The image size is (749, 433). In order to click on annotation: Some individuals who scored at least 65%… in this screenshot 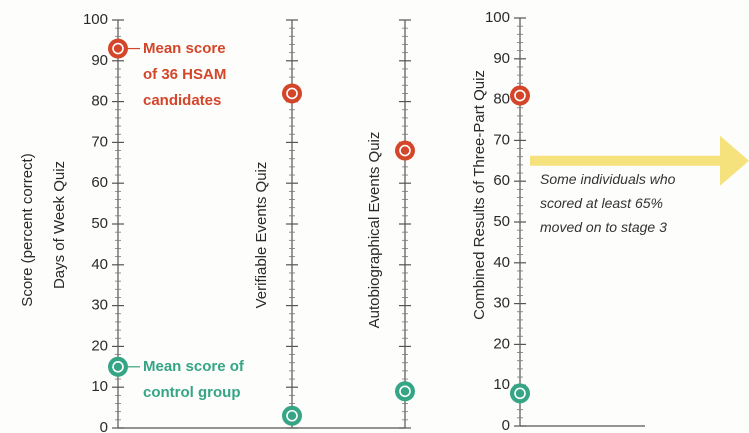, I will do `click(608, 202)`.